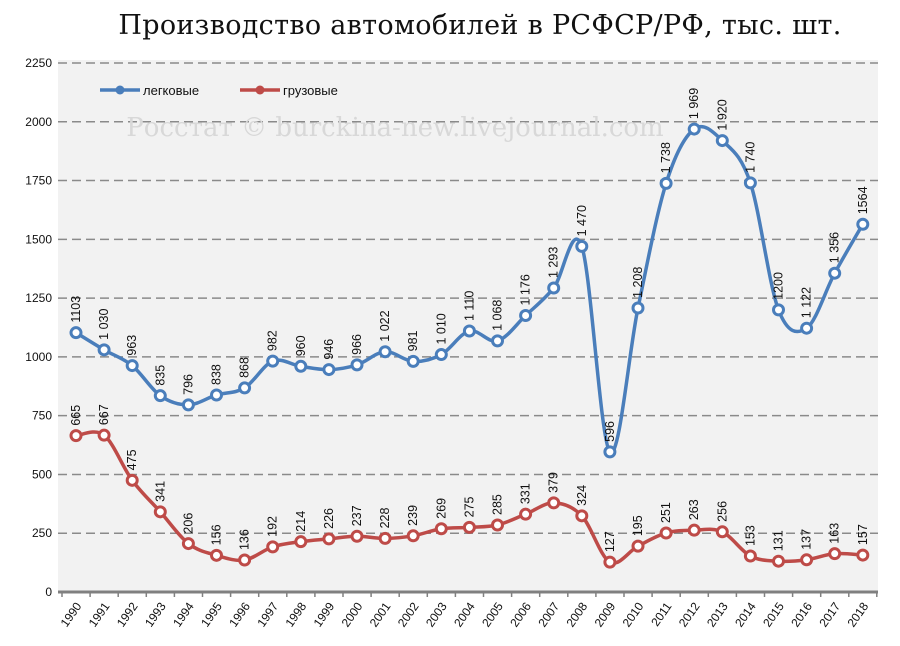 The height and width of the screenshot is (646, 900). What do you see at coordinates (385, 517) in the screenshot?
I see `data-label: 228` at bounding box center [385, 517].